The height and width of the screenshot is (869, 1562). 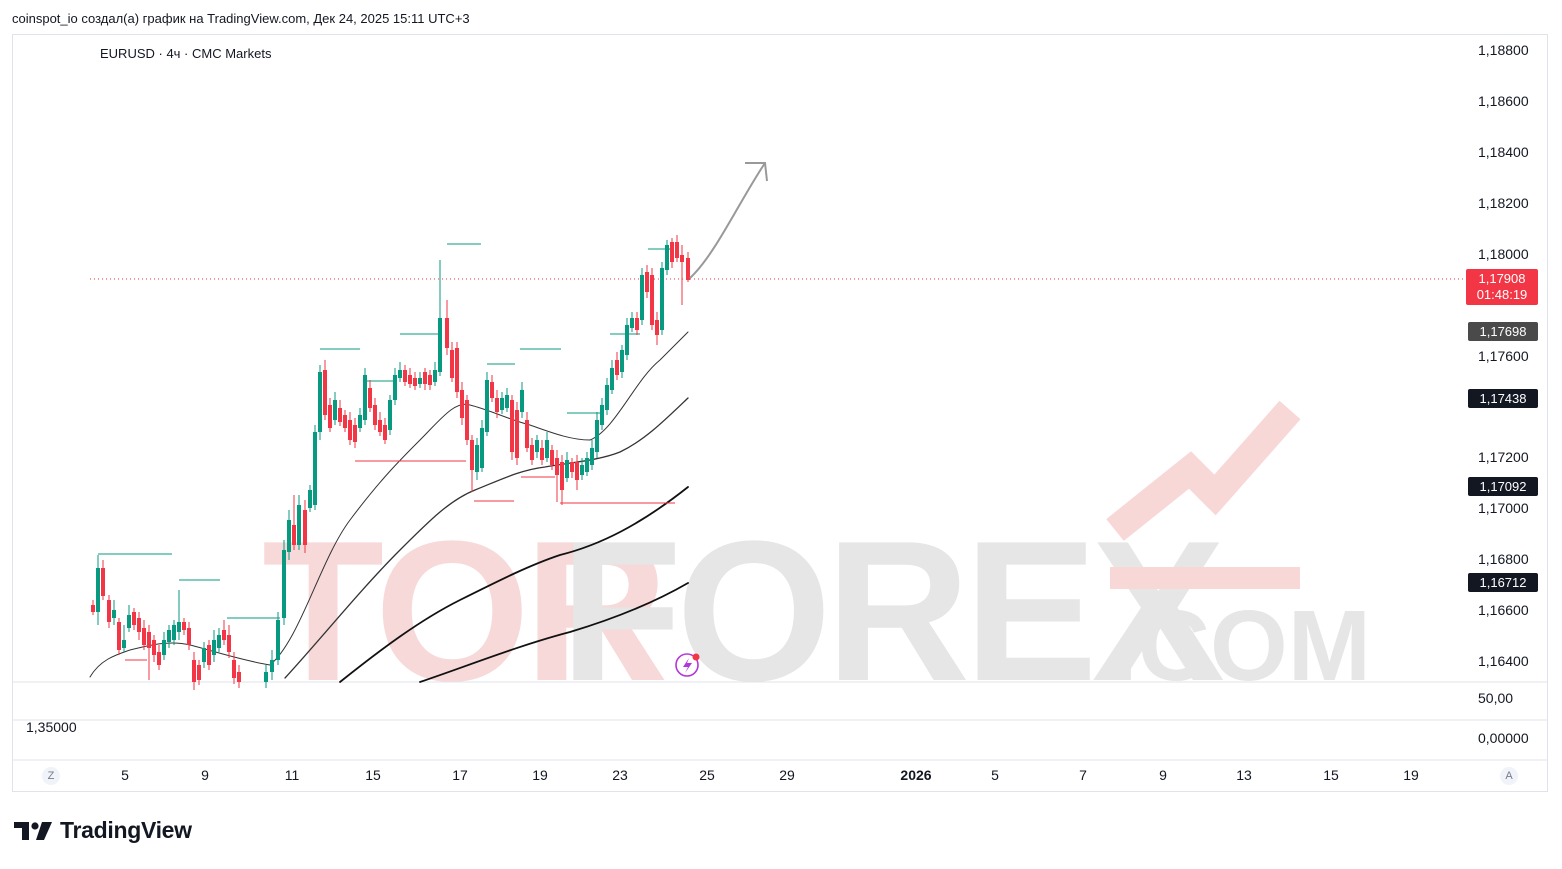 I want to click on price-tick-label: 1,17000, so click(x=1503, y=508).